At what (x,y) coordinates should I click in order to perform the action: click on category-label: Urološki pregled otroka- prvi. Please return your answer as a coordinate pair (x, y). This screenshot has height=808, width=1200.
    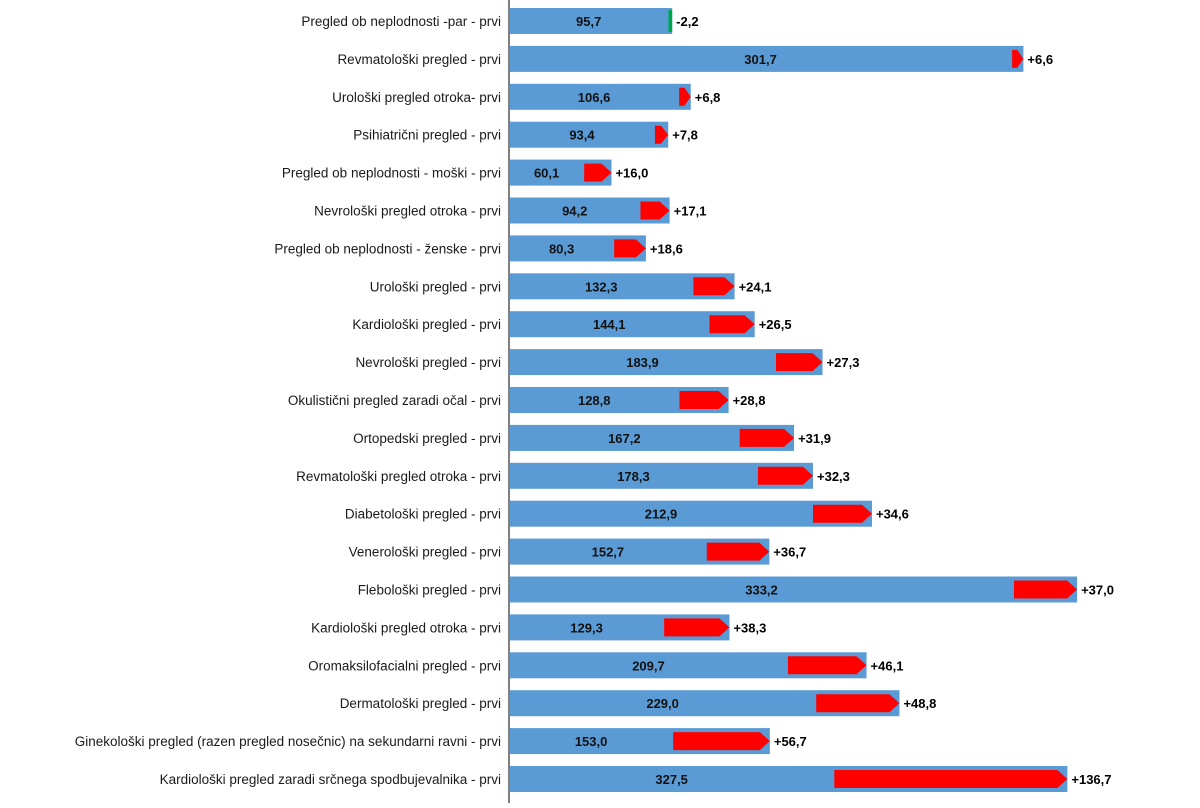
    Looking at the image, I should click on (416, 97).